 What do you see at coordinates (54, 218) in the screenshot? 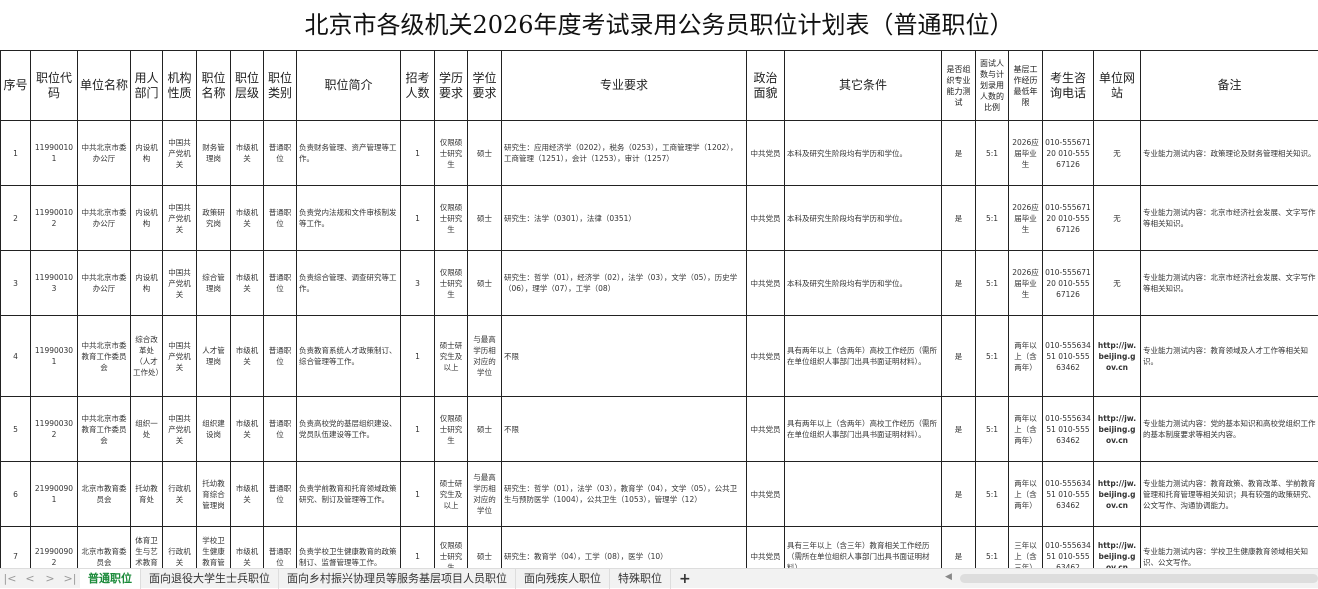
I see `table-cell: 119900102` at bounding box center [54, 218].